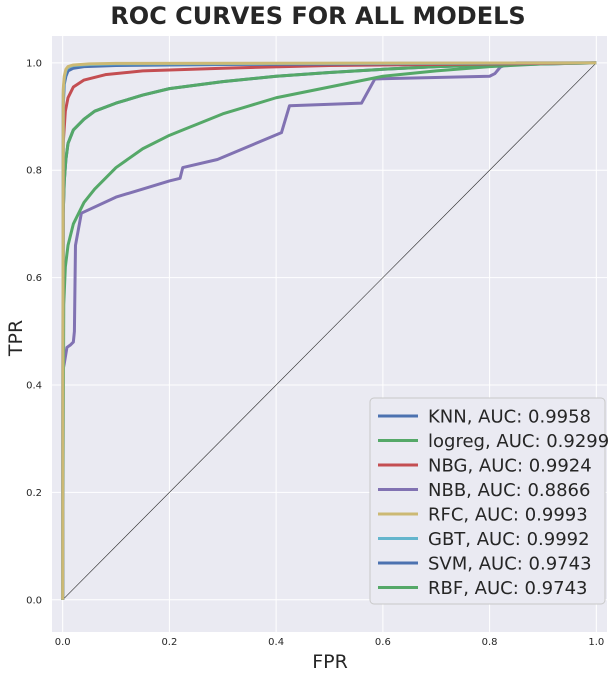 This screenshot has width=615, height=678. I want to click on x-tick-label: 0.4, so click(276, 642).